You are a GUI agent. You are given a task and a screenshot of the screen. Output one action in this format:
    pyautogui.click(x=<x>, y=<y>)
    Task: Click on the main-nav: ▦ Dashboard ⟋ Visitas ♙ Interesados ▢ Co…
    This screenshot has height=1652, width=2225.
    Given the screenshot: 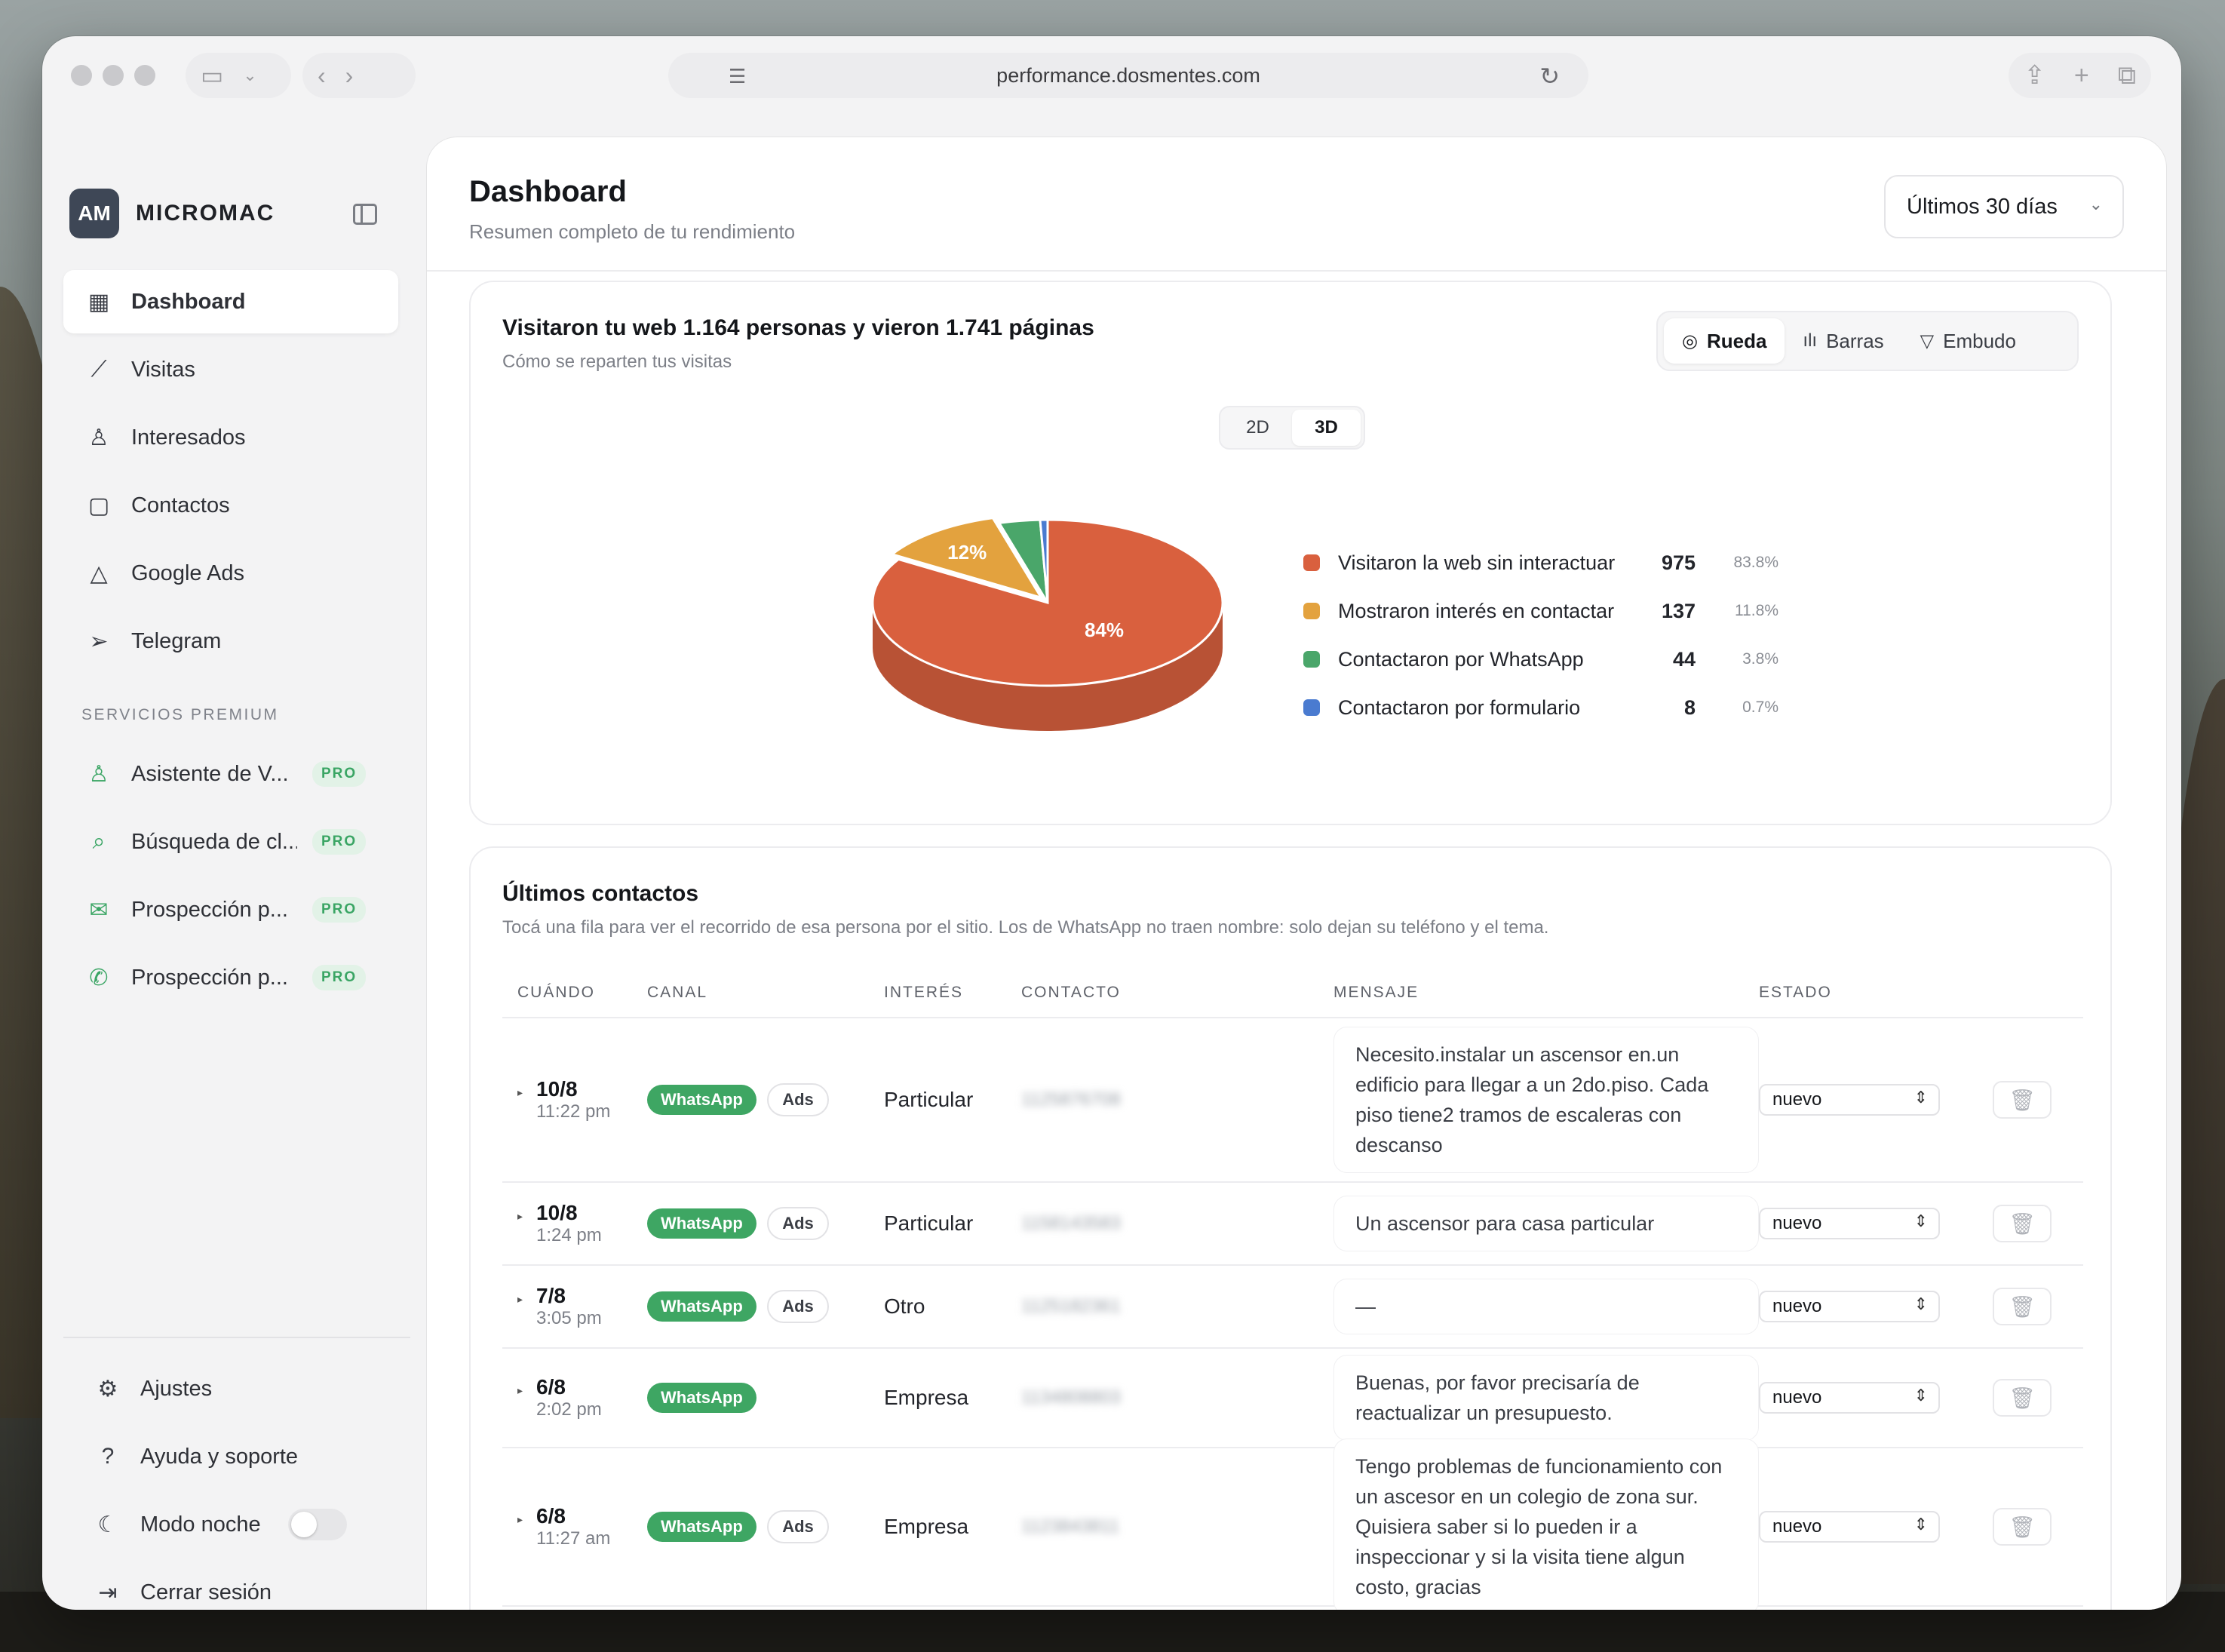 What is the action you would take?
    pyautogui.click(x=230, y=474)
    